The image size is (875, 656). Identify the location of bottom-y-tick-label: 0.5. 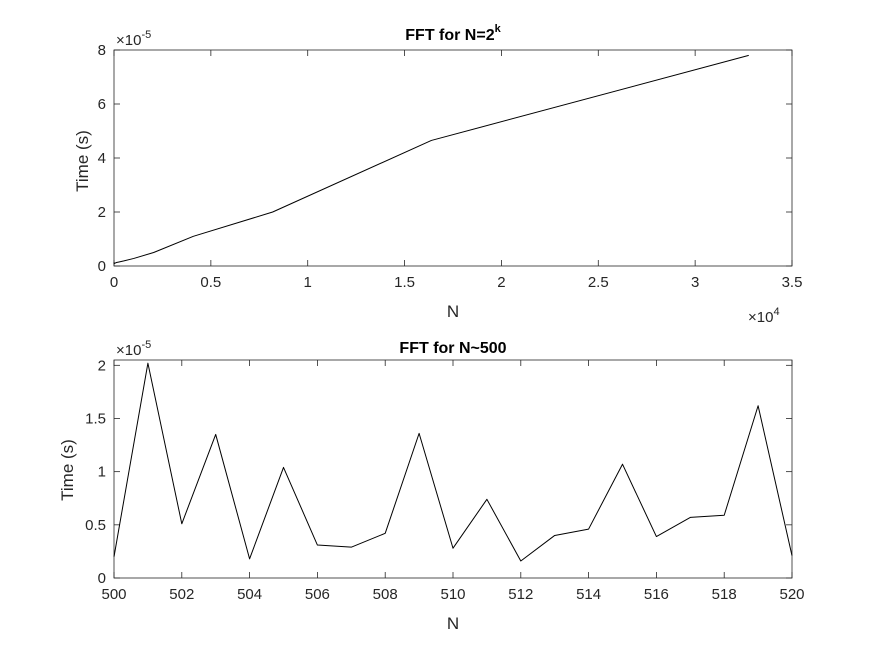
(95, 525).